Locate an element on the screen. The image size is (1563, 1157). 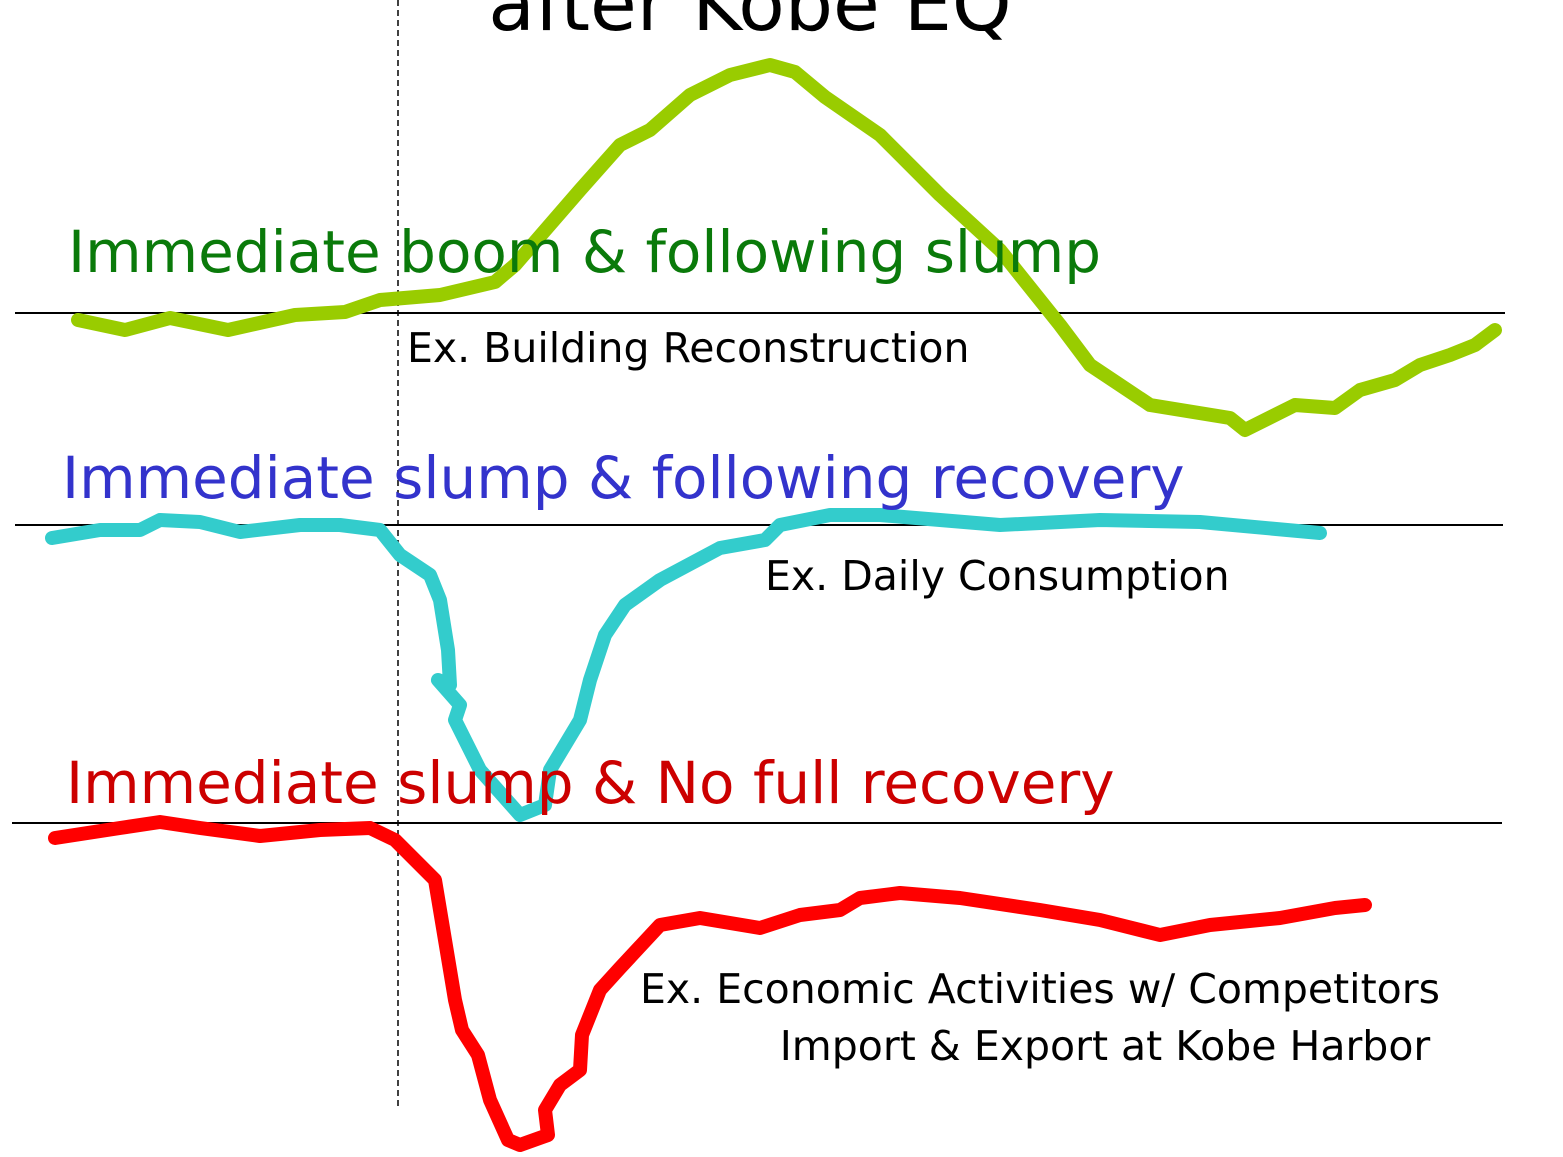
panel-heading: Immediate boom & following slump is located at coordinates (584, 252).